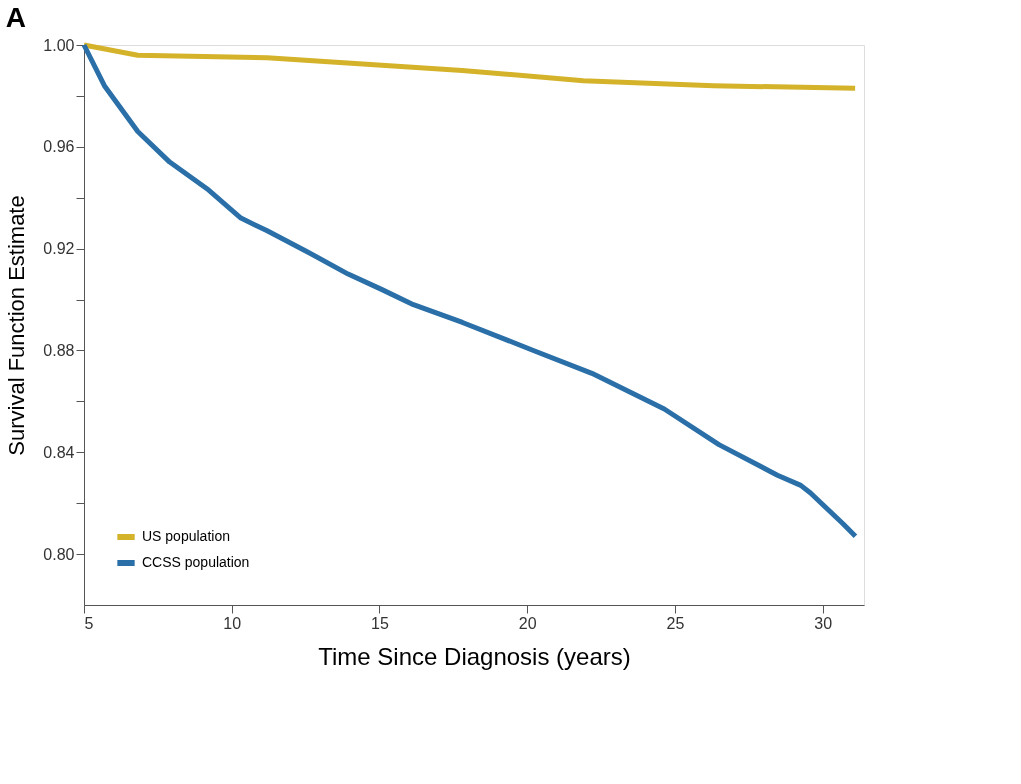 The width and height of the screenshot is (1021, 784). What do you see at coordinates (380, 623) in the screenshot?
I see `x-tick-label: 15` at bounding box center [380, 623].